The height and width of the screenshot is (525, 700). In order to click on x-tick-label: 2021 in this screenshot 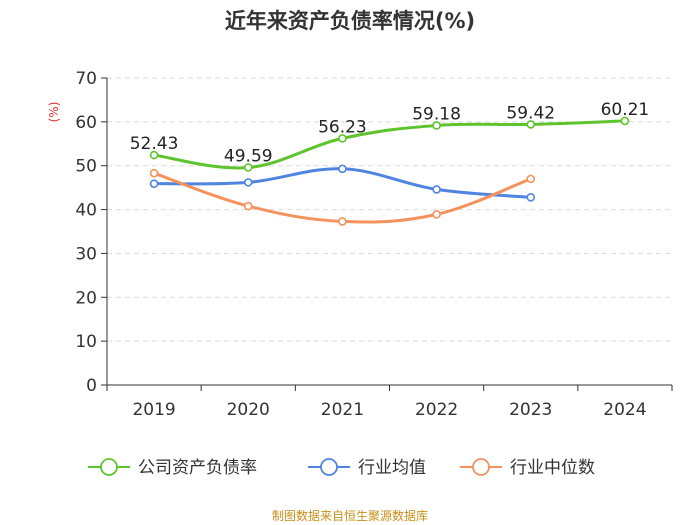, I will do `click(342, 410)`.